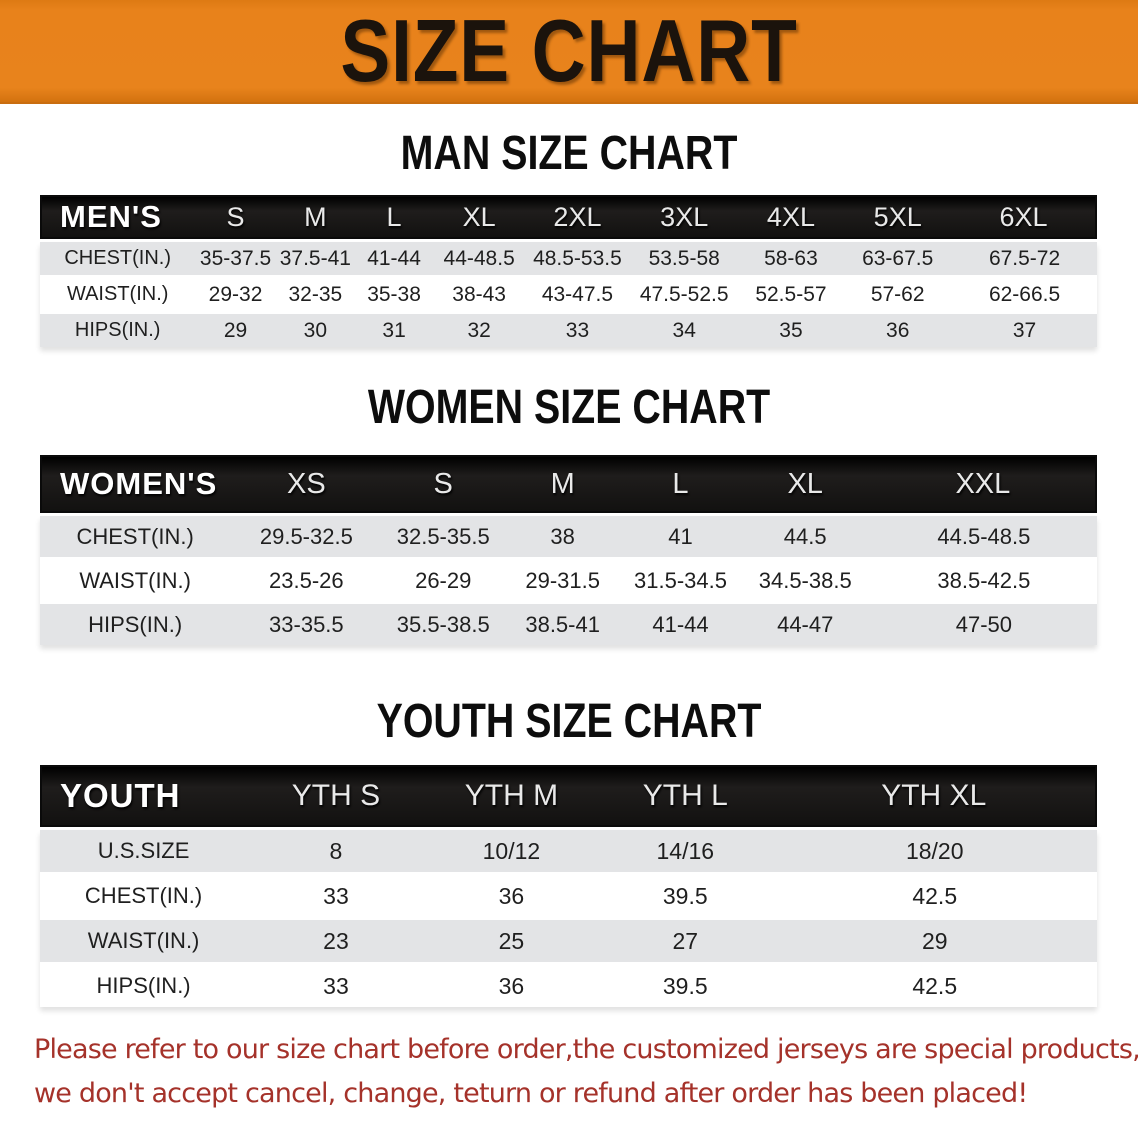 This screenshot has height=1132, width=1138. What do you see at coordinates (569, 721) in the screenshot?
I see `youth-section-heading: YOUTH SIZE CHART` at bounding box center [569, 721].